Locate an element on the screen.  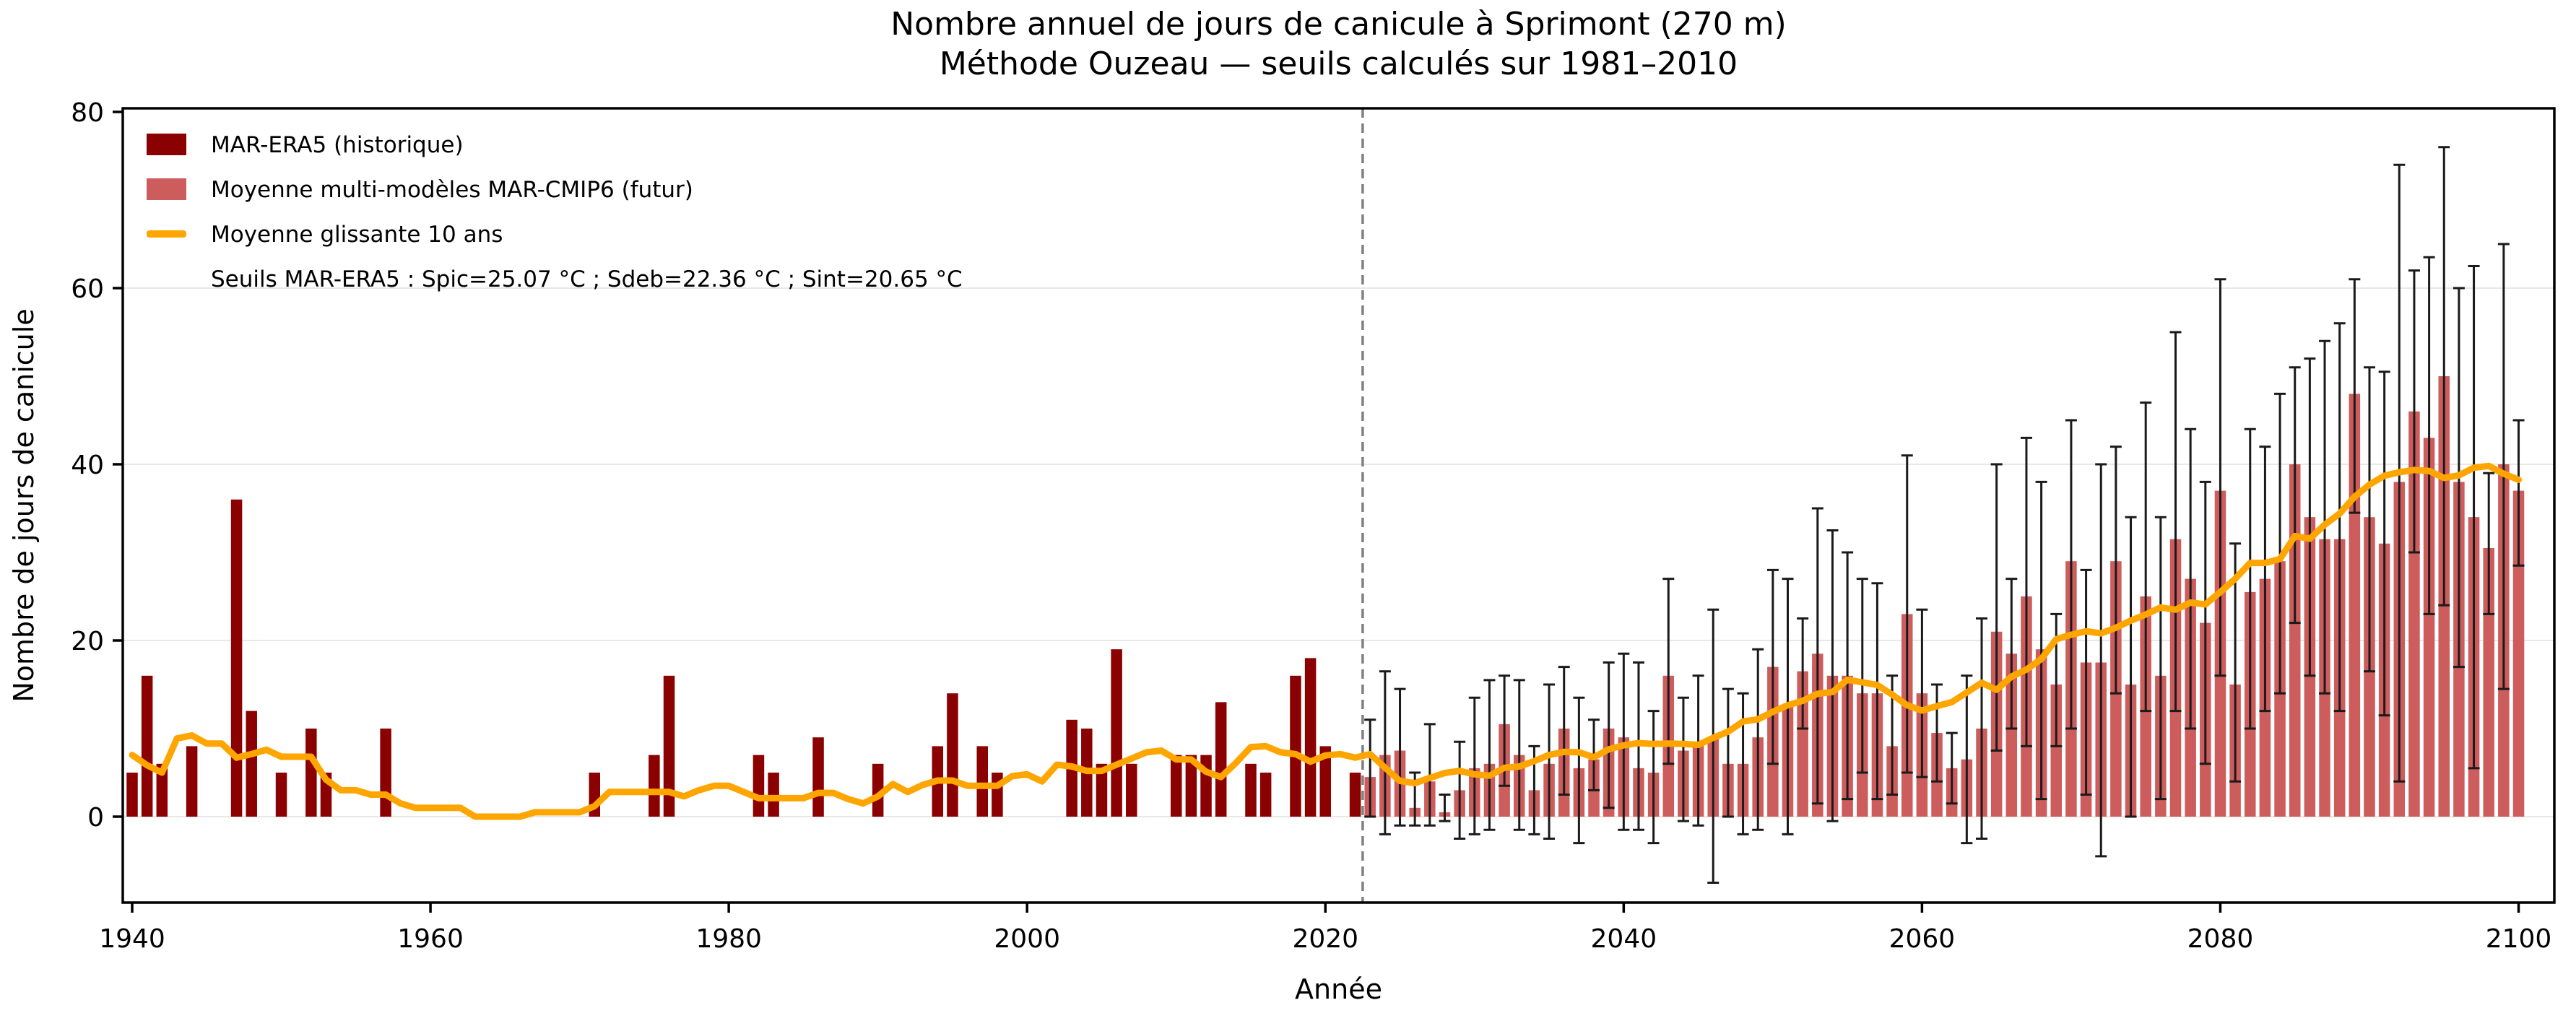
legend-label-2: Moyenne glissante 10 ans is located at coordinates (357, 235).